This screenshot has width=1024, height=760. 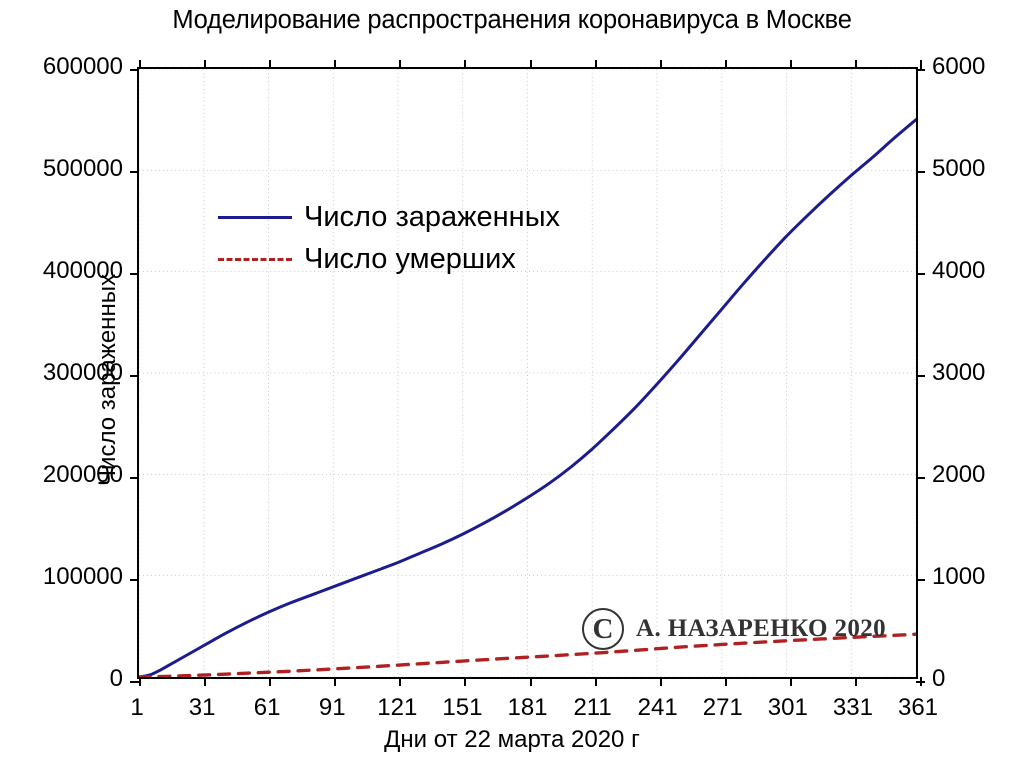 What do you see at coordinates (116, 678) in the screenshot?
I see `y-tick-label-left: 0` at bounding box center [116, 678].